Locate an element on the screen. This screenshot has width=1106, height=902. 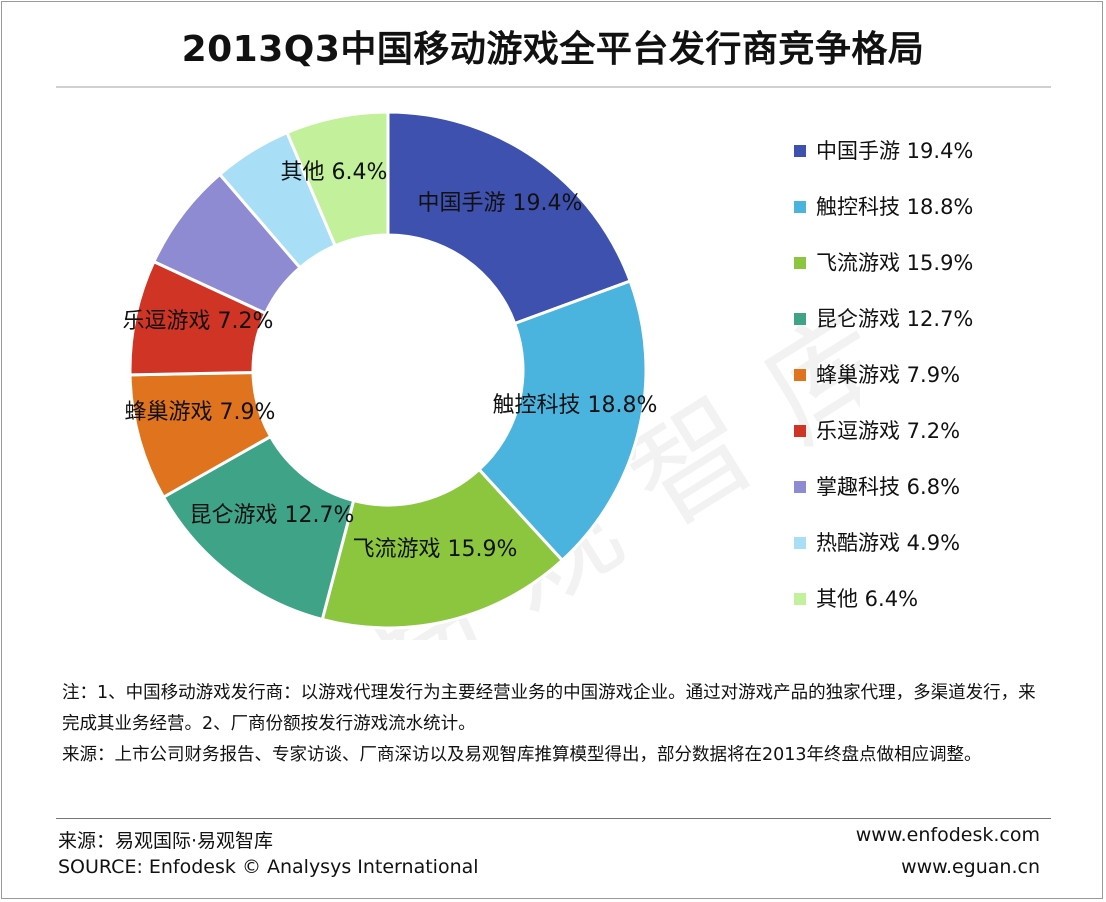
slice-label: 蜂巢游戏 7.9% is located at coordinates (200, 412).